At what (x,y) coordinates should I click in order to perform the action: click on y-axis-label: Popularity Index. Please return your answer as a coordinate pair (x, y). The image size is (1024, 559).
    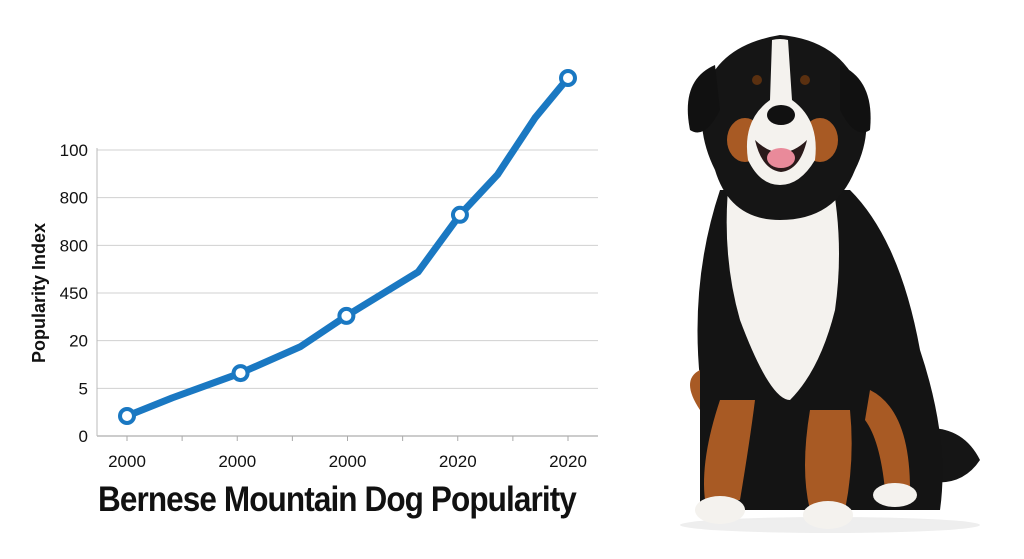
    Looking at the image, I should click on (39, 293).